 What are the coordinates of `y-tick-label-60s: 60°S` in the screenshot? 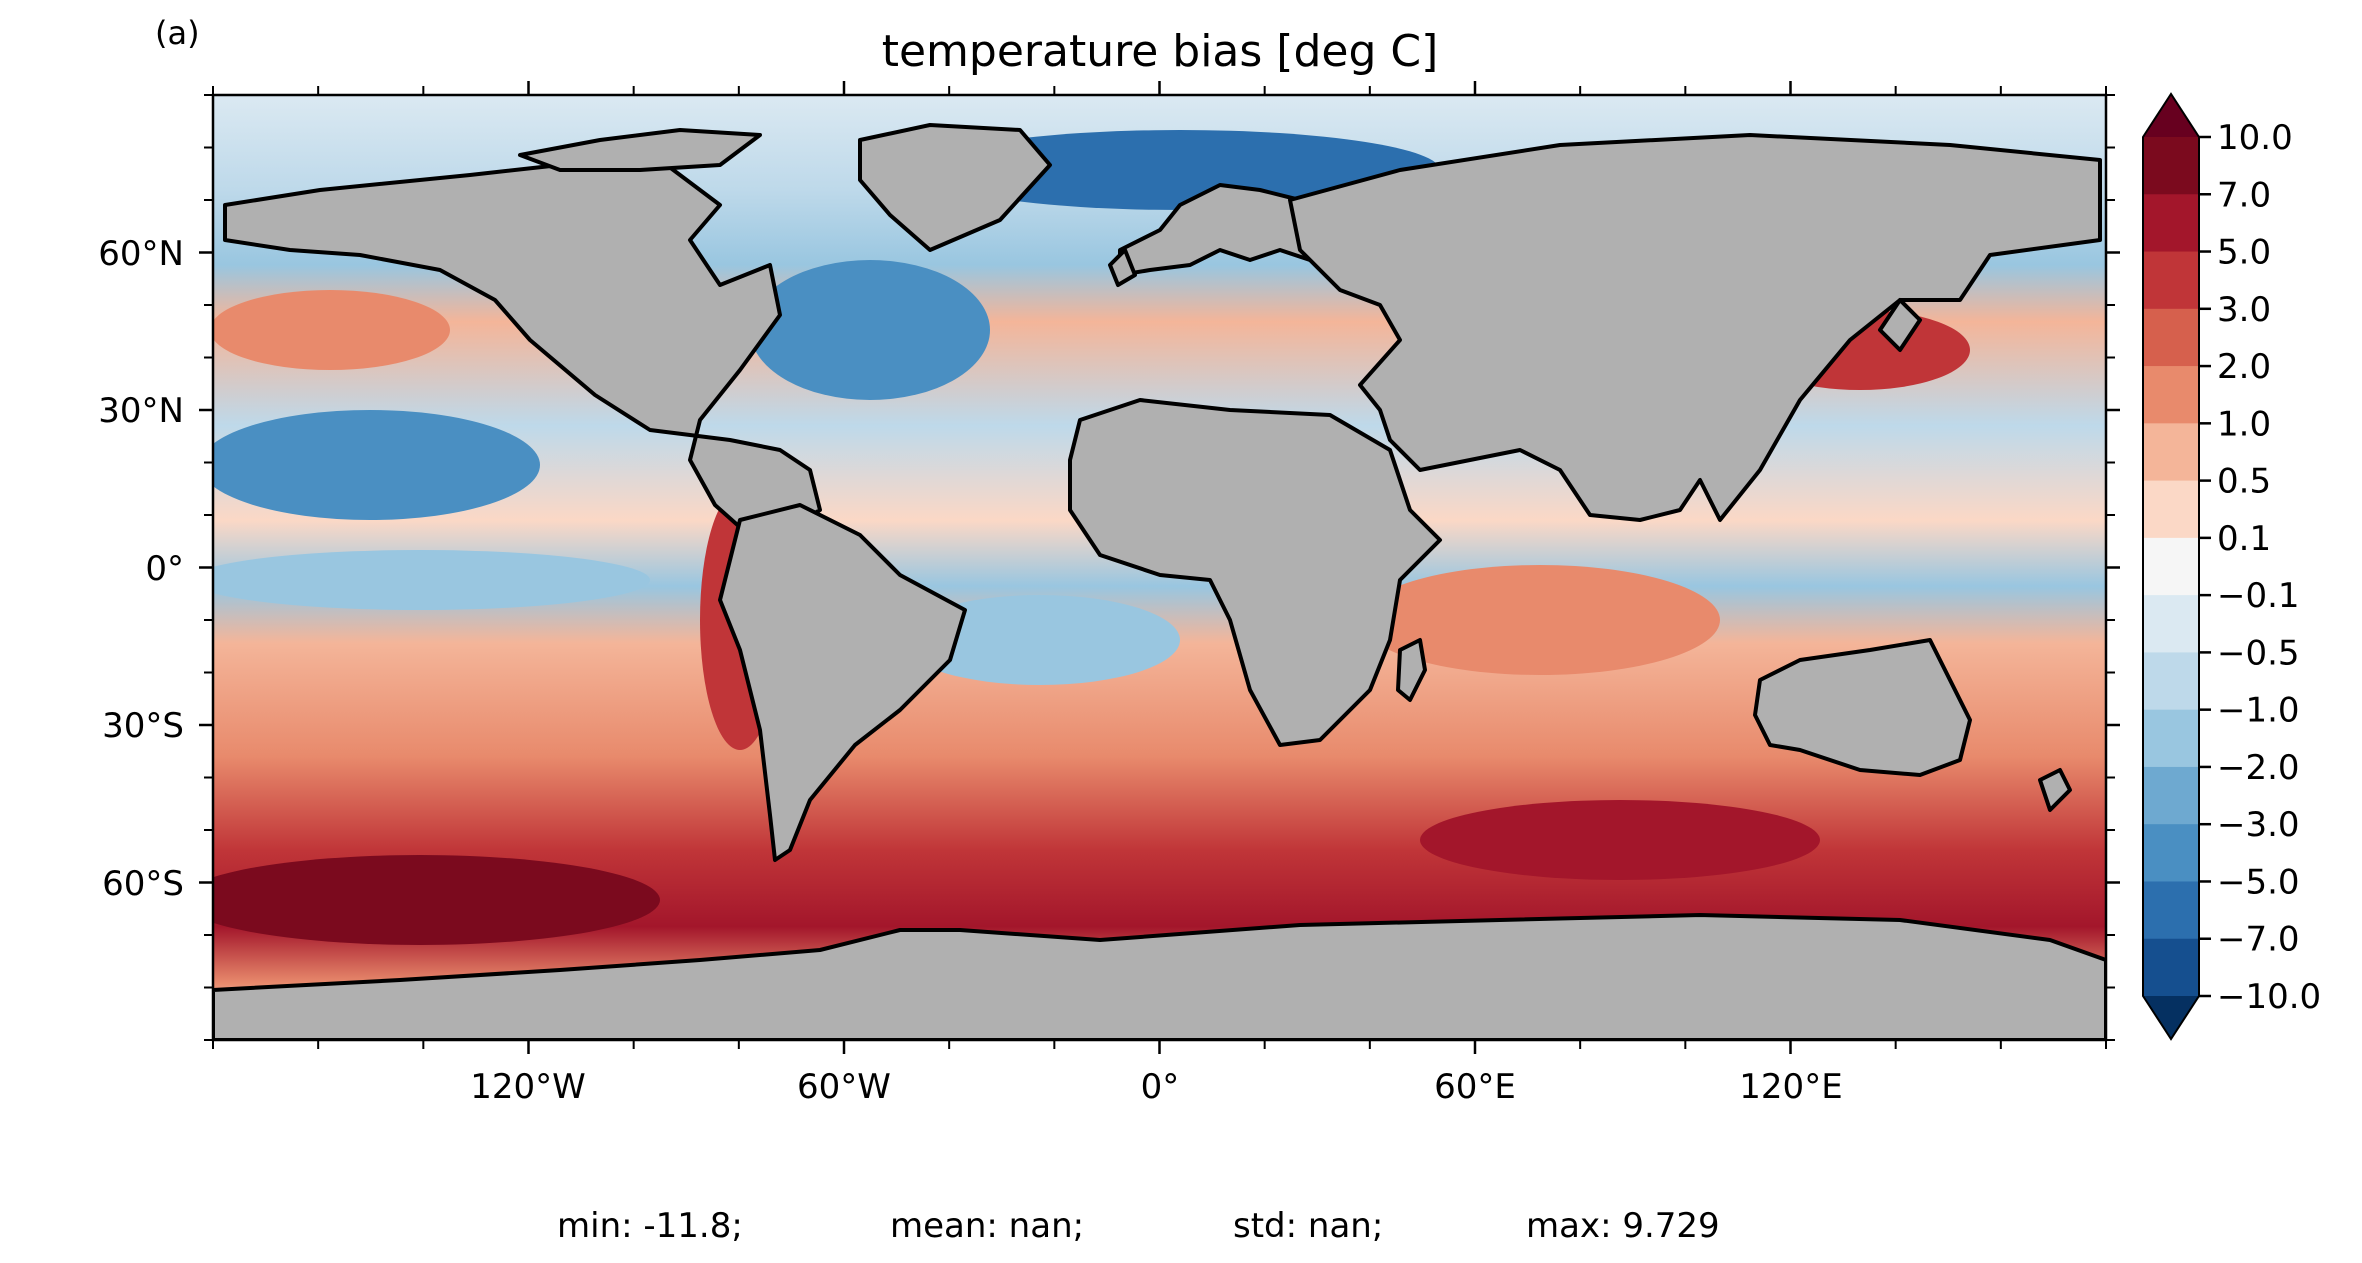 It's located at (143, 884).